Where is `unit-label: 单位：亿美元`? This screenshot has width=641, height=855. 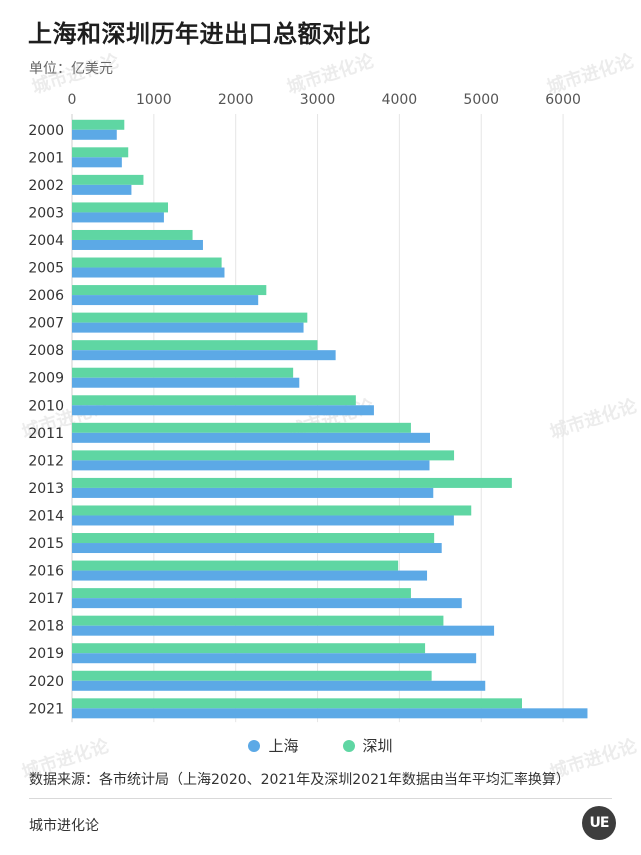
unit-label: 单位：亿美元 is located at coordinates (71, 69).